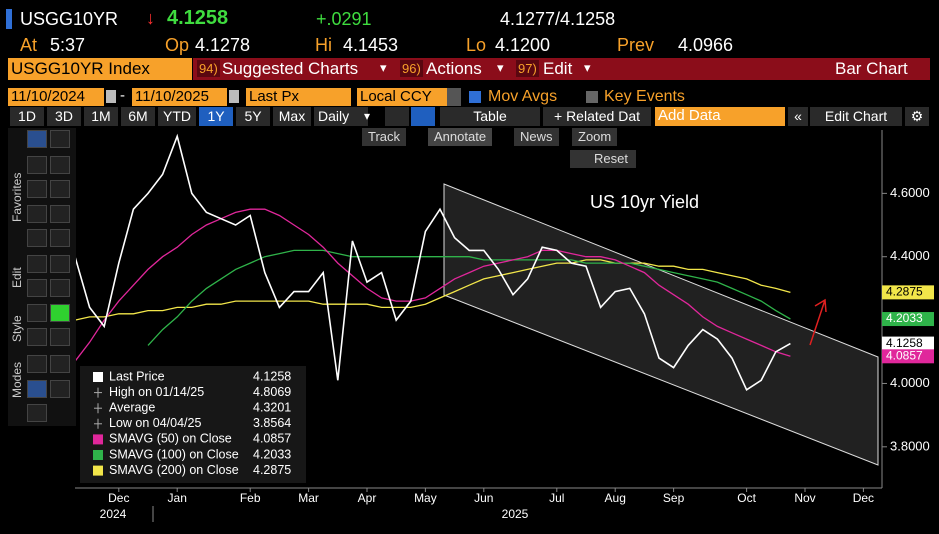 The width and height of the screenshot is (939, 534). Describe the element at coordinates (17, 197) in the screenshot. I see `side-tab: Favorites` at that location.